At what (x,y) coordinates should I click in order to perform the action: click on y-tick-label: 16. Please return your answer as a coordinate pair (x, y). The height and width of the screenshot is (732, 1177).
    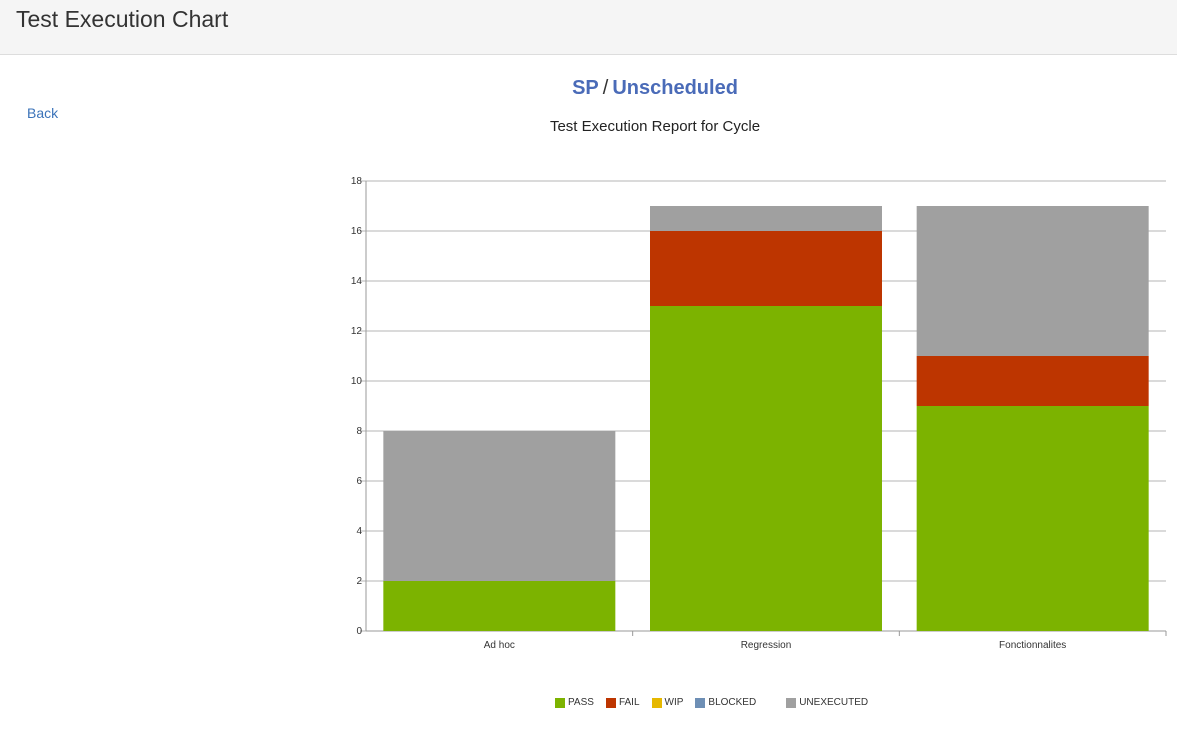
    Looking at the image, I should click on (357, 231).